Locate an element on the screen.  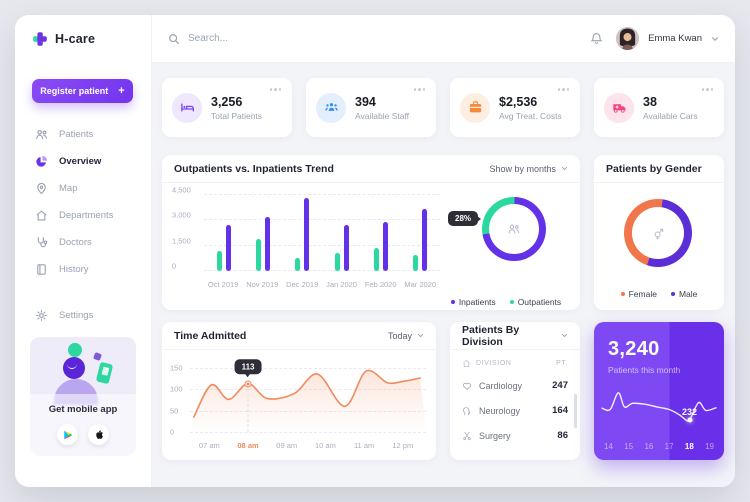
dropdown-label: Show by months is located at coordinates (522, 168).